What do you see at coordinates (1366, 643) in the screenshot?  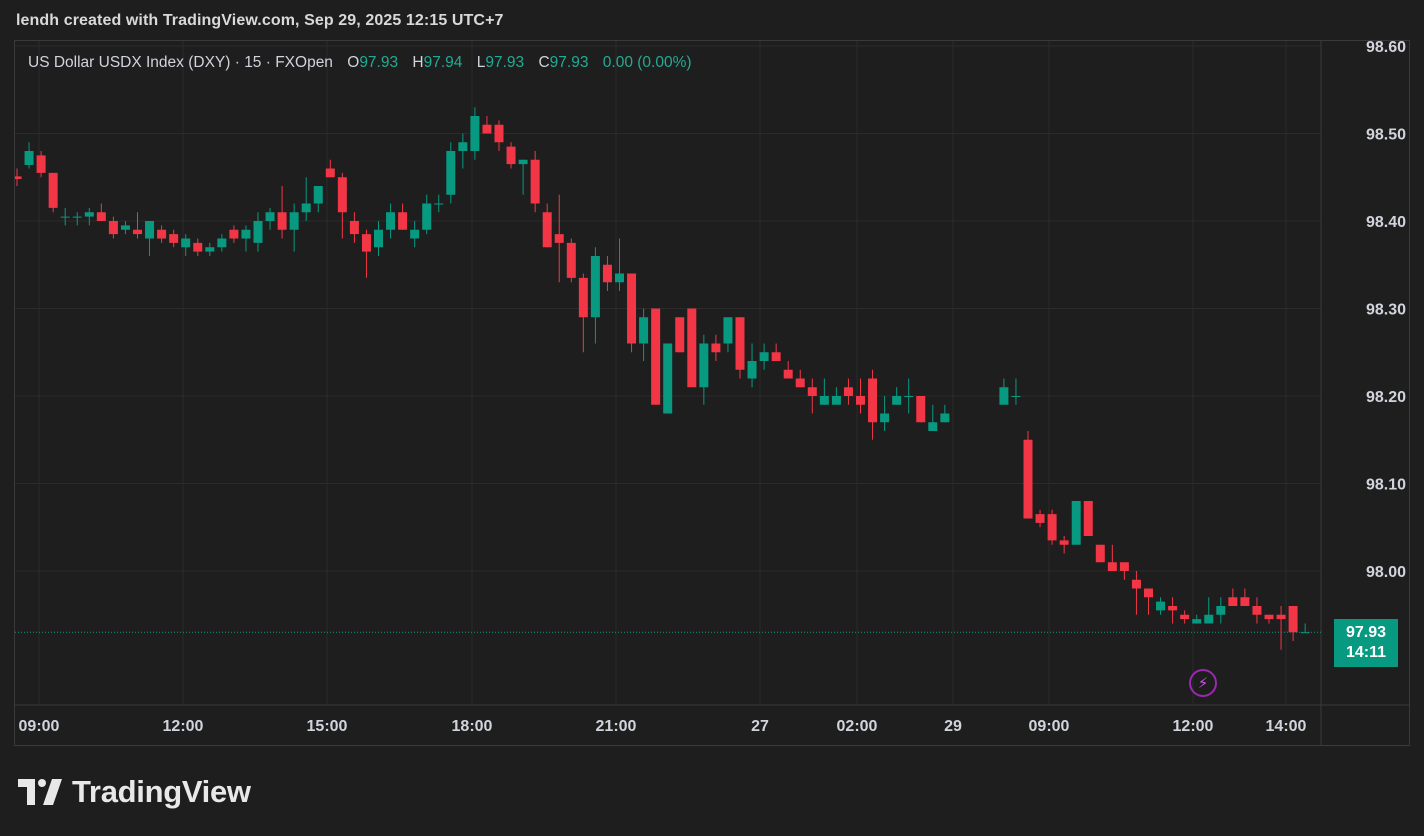 I see `last-price-label: 97.93 14:11` at bounding box center [1366, 643].